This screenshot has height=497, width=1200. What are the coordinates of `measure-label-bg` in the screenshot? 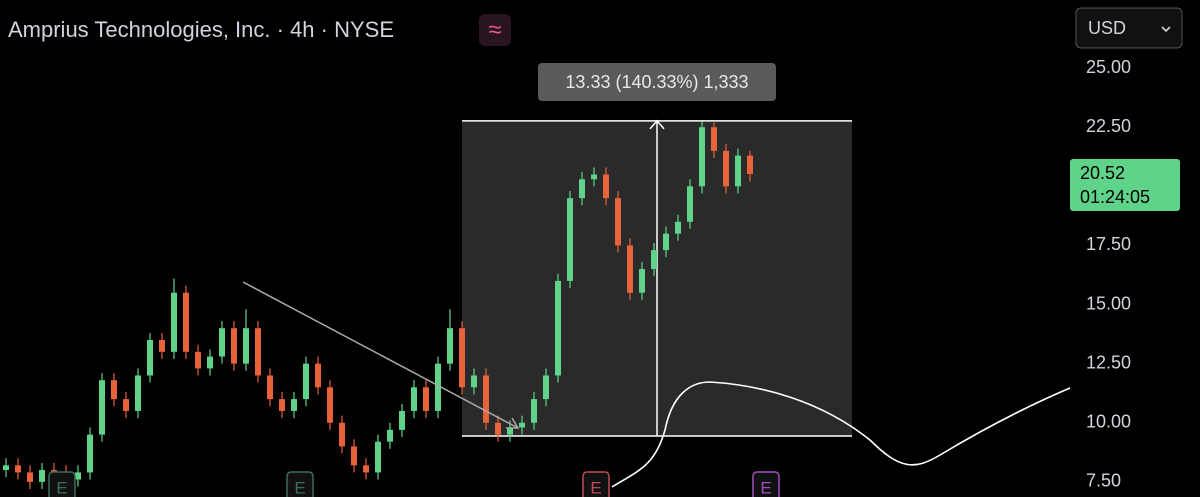 It's located at (657, 82).